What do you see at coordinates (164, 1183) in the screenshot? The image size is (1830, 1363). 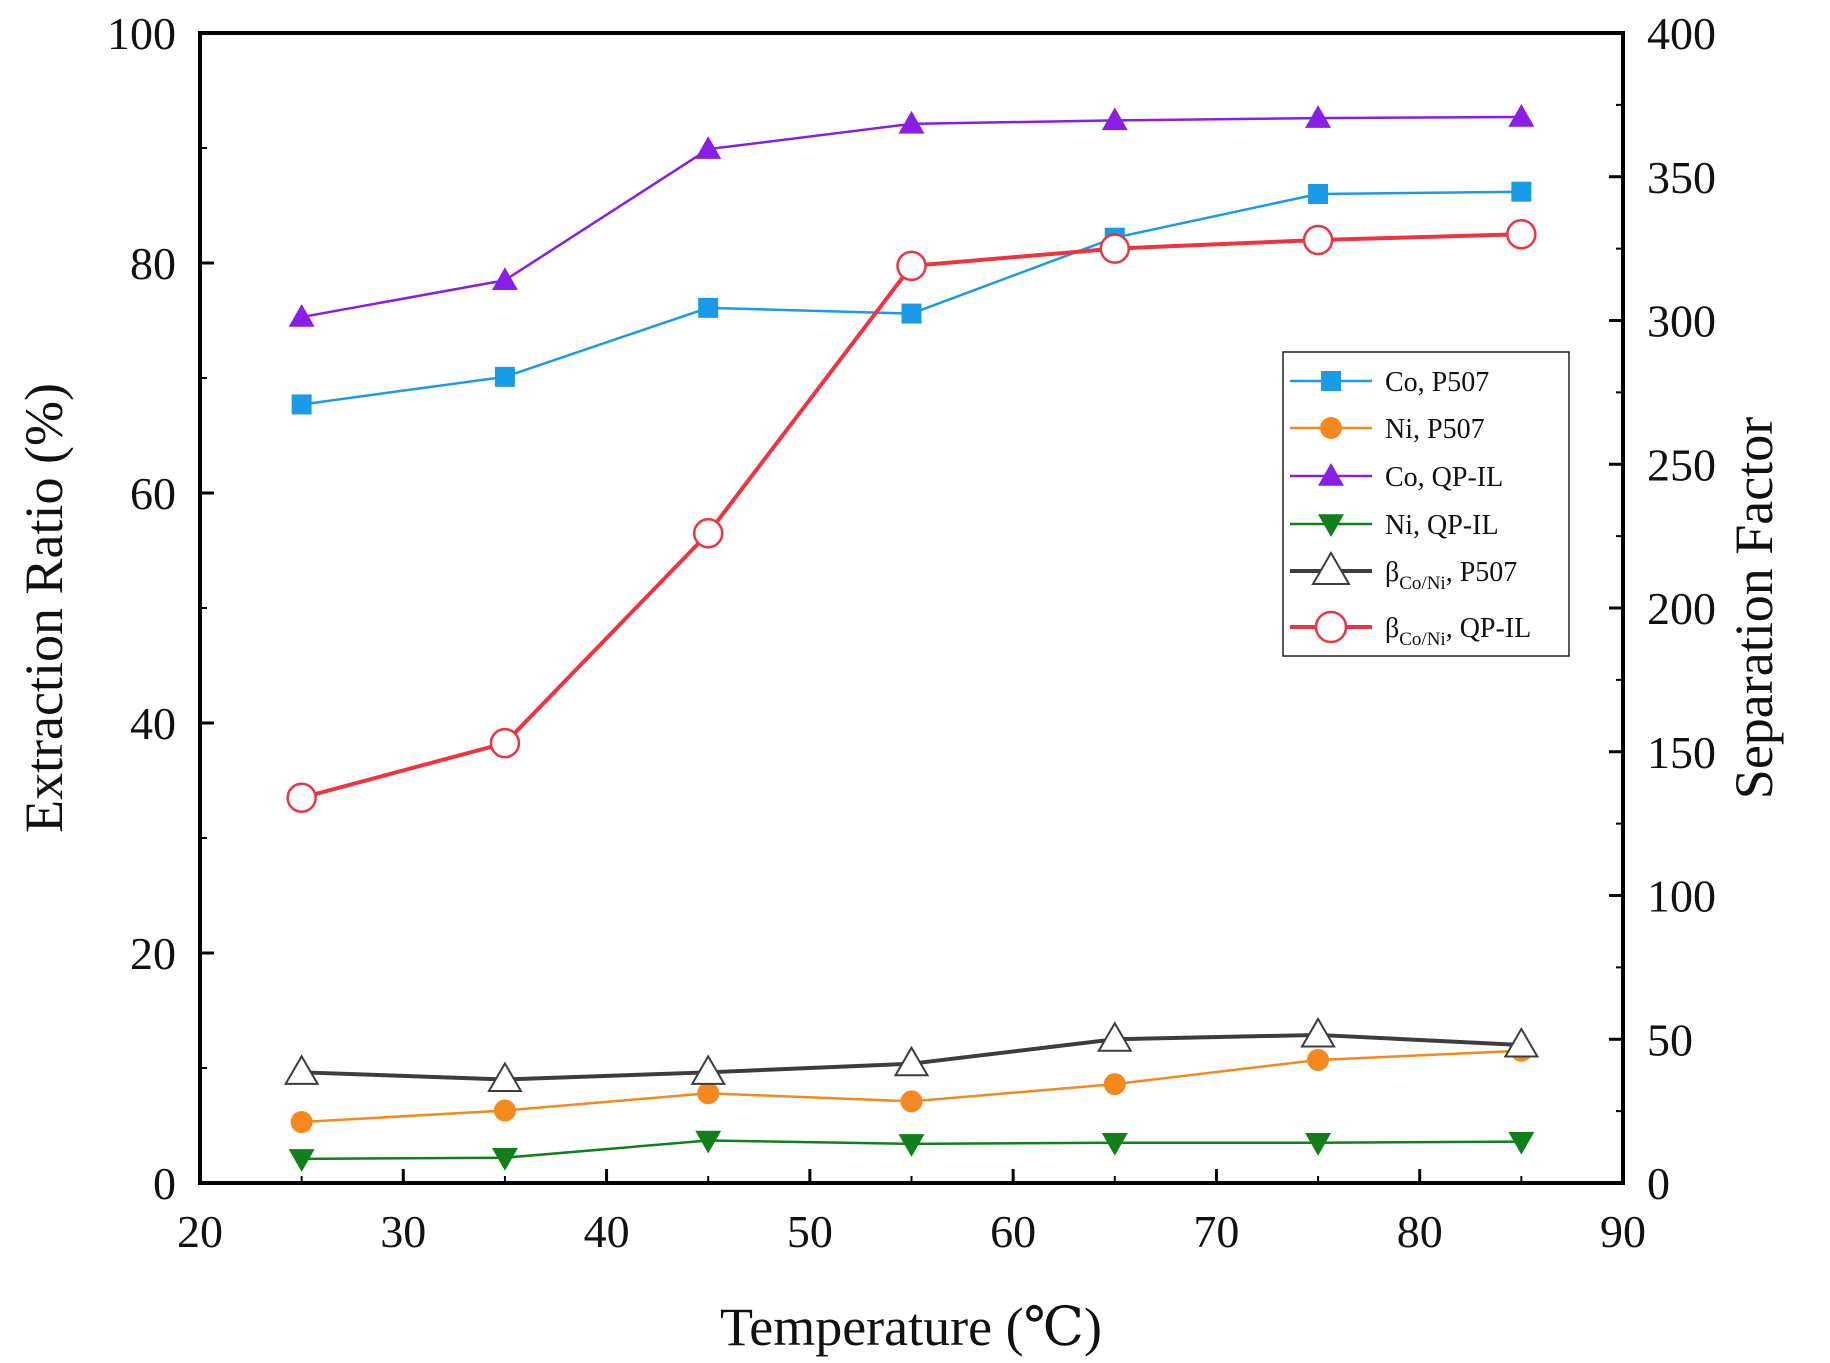 I see `y-tick-label-0: 0` at bounding box center [164, 1183].